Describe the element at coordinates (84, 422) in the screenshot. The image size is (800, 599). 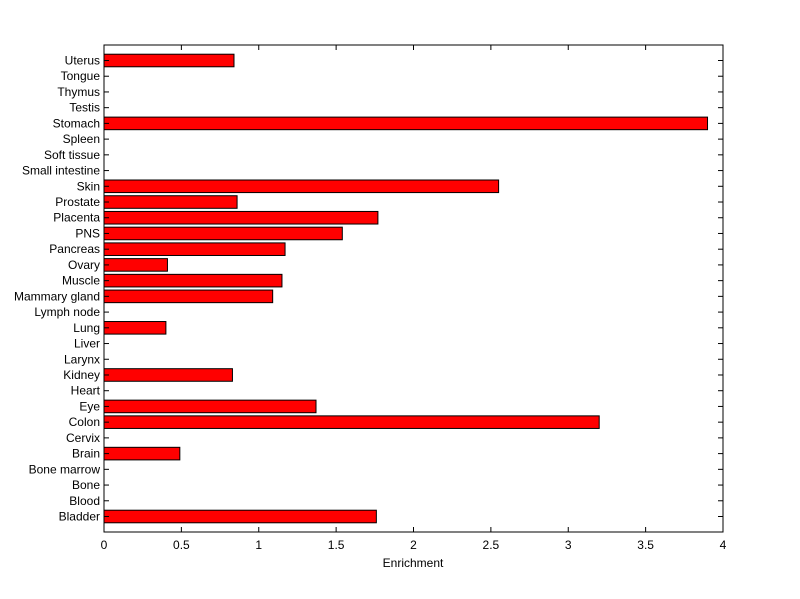
I see `y-tick-label: Colon` at that location.